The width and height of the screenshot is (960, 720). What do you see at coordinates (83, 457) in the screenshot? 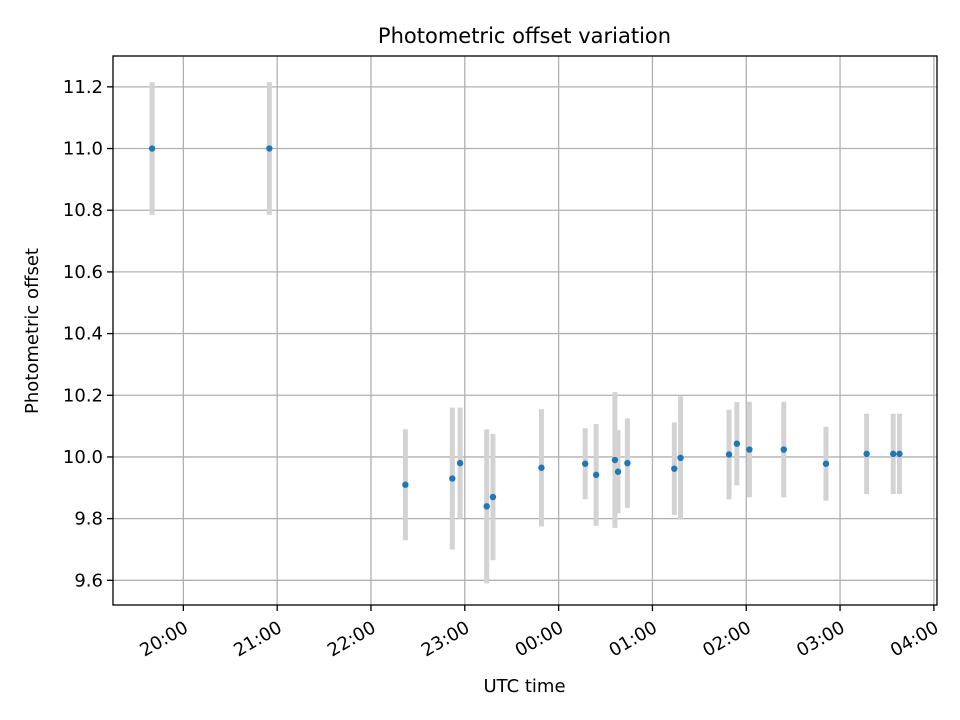
I see `y-tick-label: 10.0` at bounding box center [83, 457].